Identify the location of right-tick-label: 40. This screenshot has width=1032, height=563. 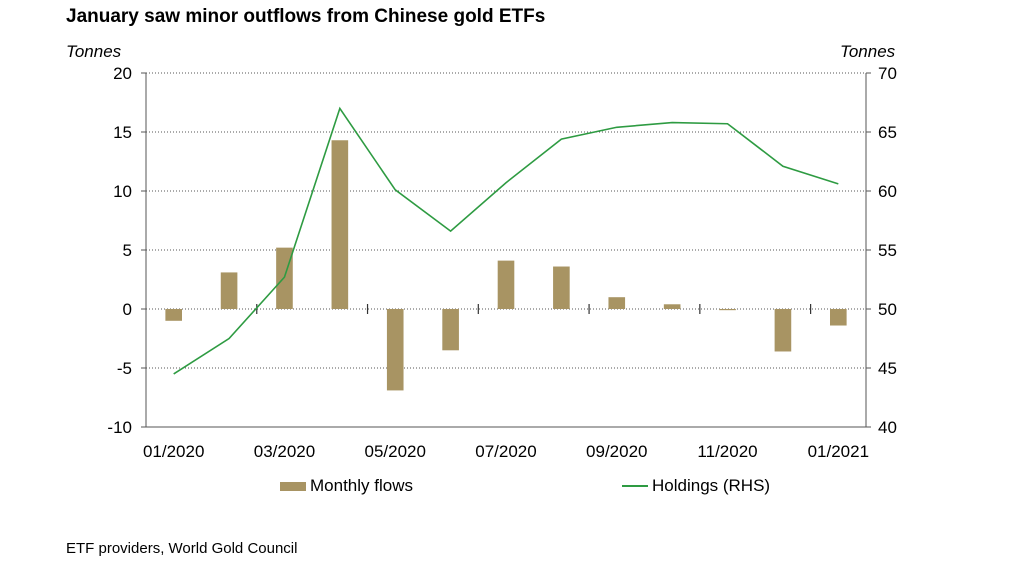
(887, 427).